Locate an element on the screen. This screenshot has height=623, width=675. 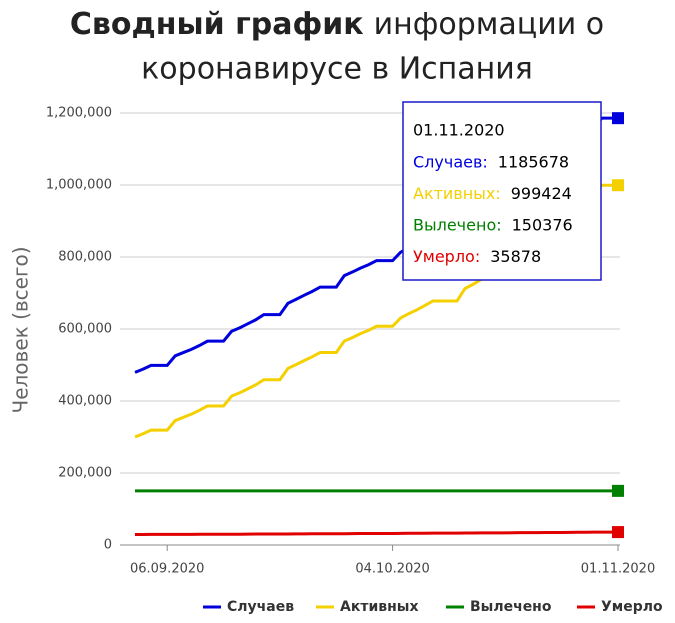
x-tick-label: 04.10.2020 is located at coordinates (392, 569).